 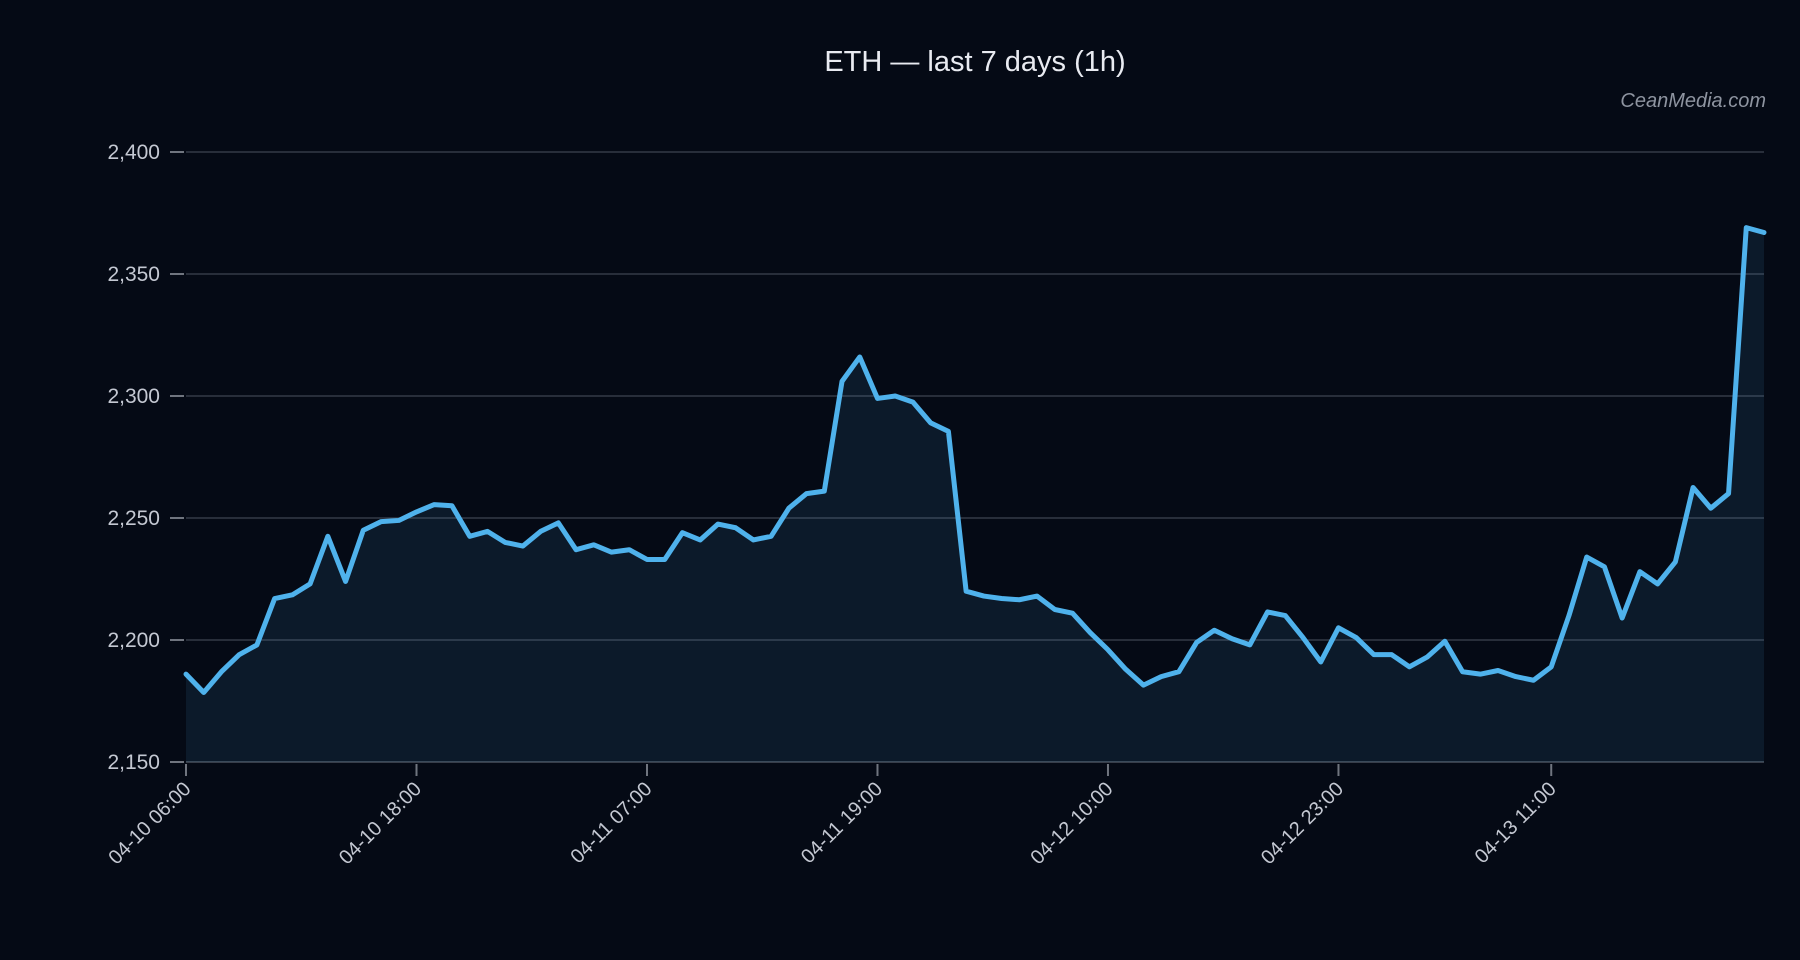 I want to click on x-tick-label: 04-13 11:00, so click(x=1516, y=823).